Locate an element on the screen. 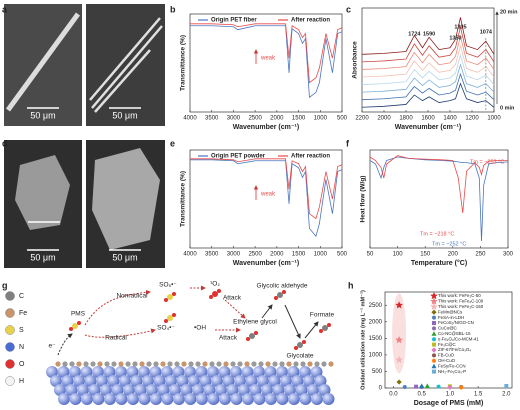  legend-label: Fe₃C@C is located at coordinates (447, 344).